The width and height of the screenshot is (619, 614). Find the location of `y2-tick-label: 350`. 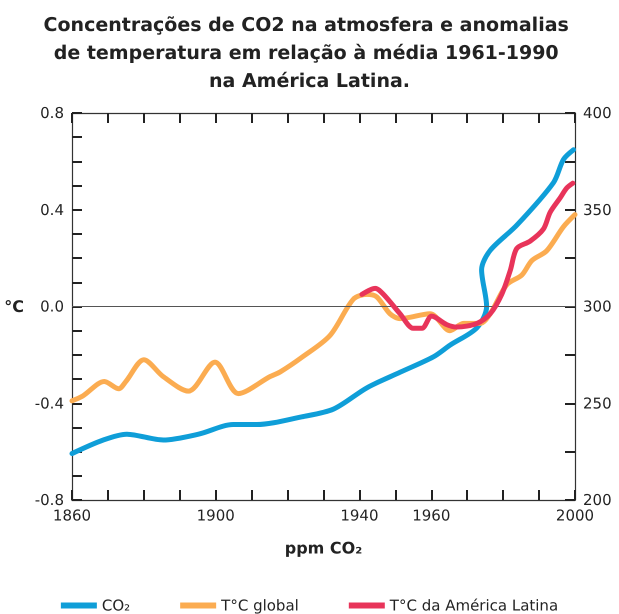

y2-tick-label: 350 is located at coordinates (597, 209).